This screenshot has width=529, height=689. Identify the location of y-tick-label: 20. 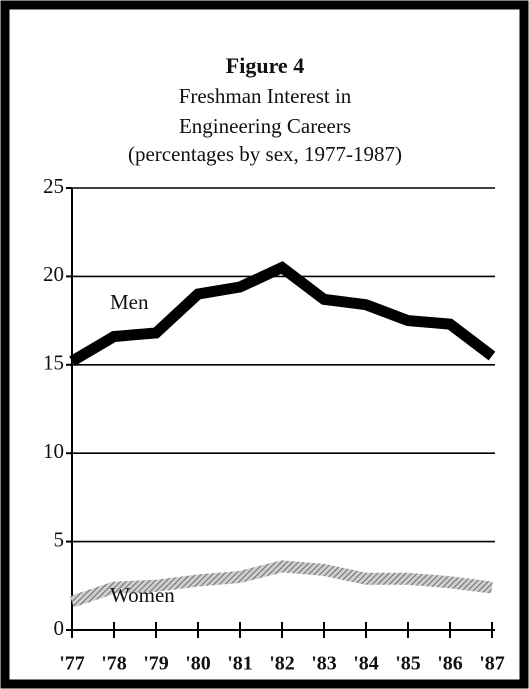
(53, 274).